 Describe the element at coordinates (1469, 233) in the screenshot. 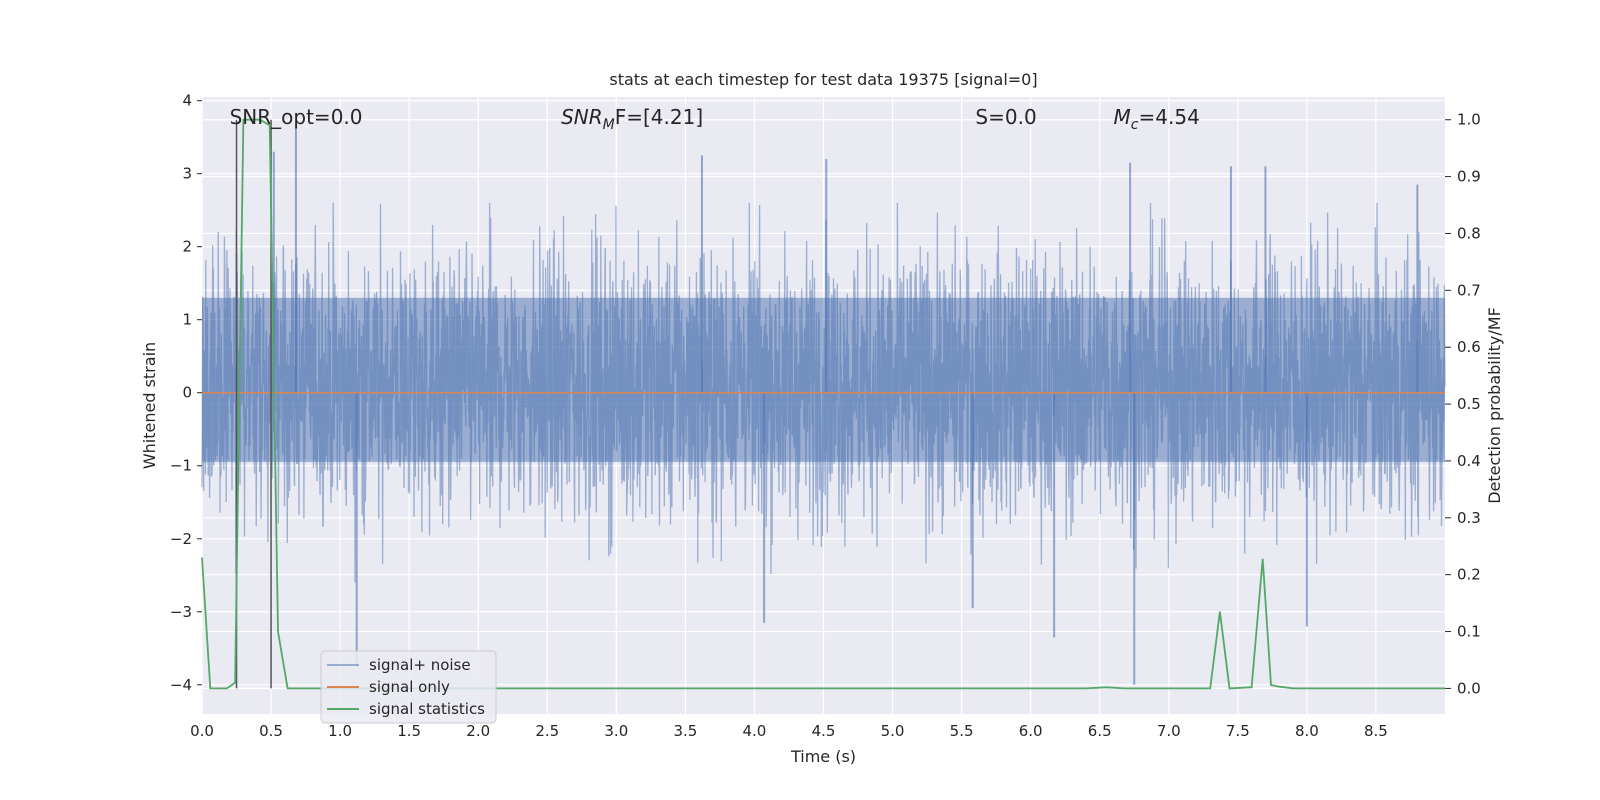

I see `y2-tick-label-2: 0.8` at that location.